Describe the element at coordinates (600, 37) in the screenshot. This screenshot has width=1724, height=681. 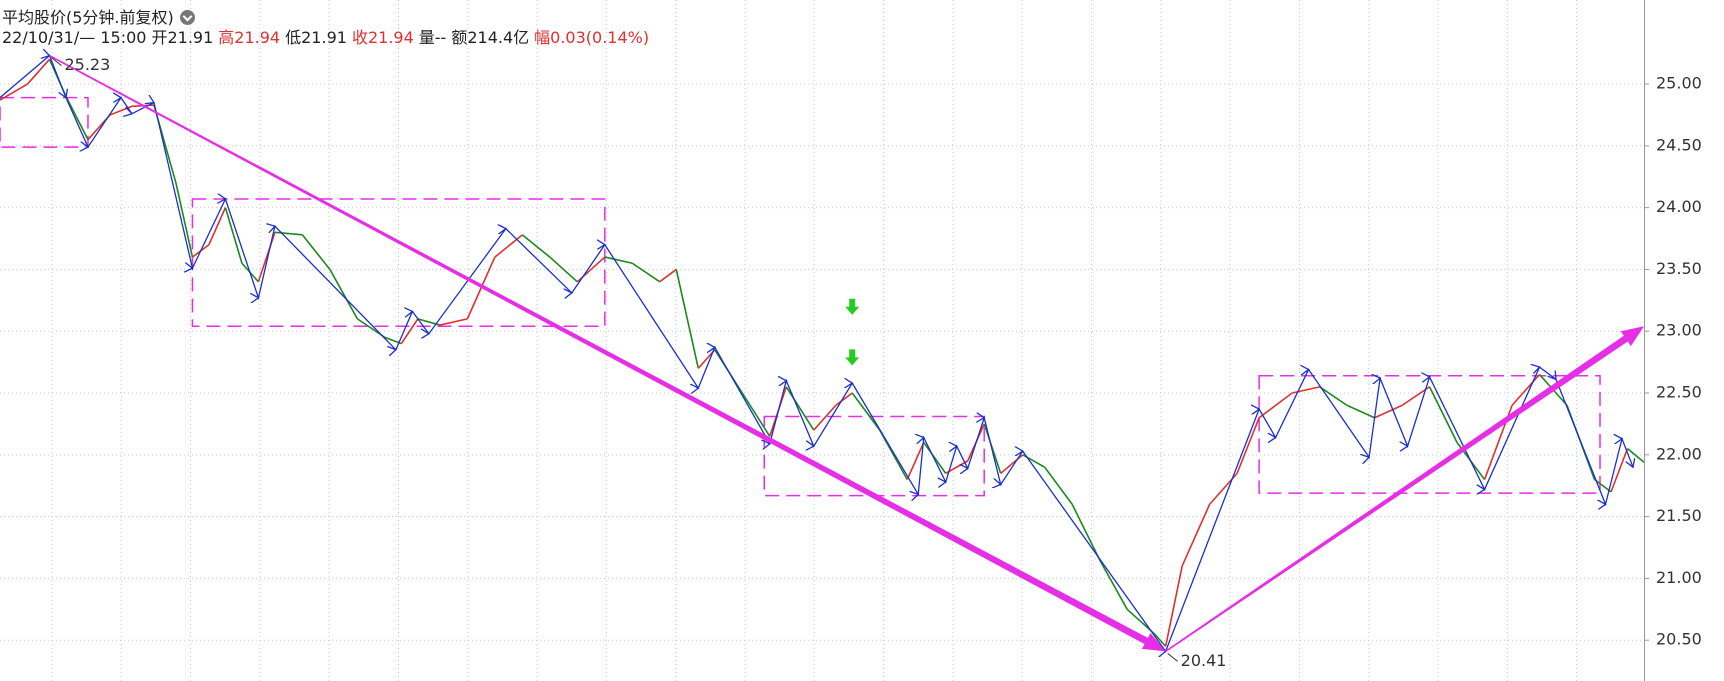
I see `info-value: 0.03(0.14%)` at that location.